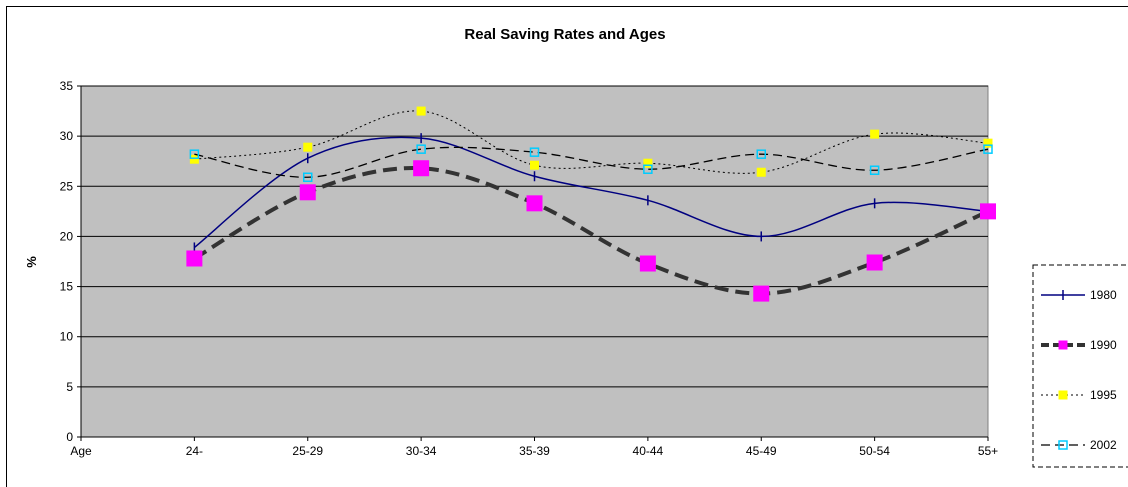  I want to click on y-tick-label: 20, so click(67, 236).